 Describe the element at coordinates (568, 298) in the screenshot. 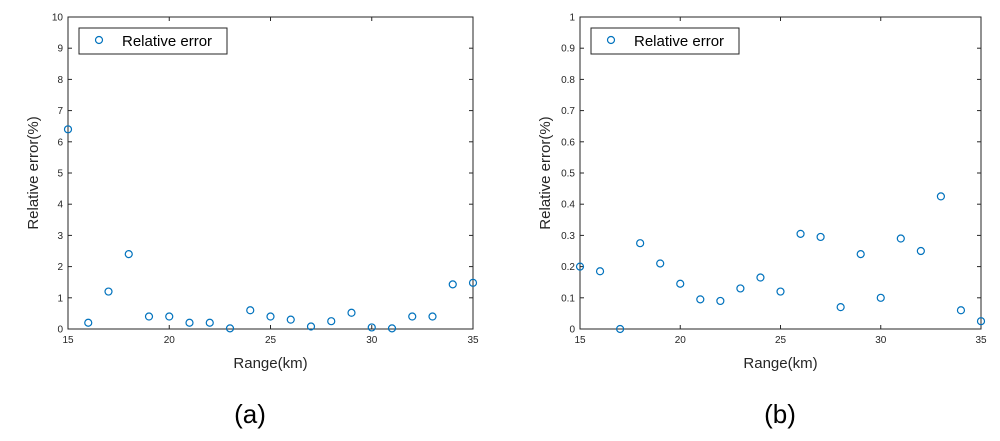

I see `y-tick-label: 0.1` at that location.